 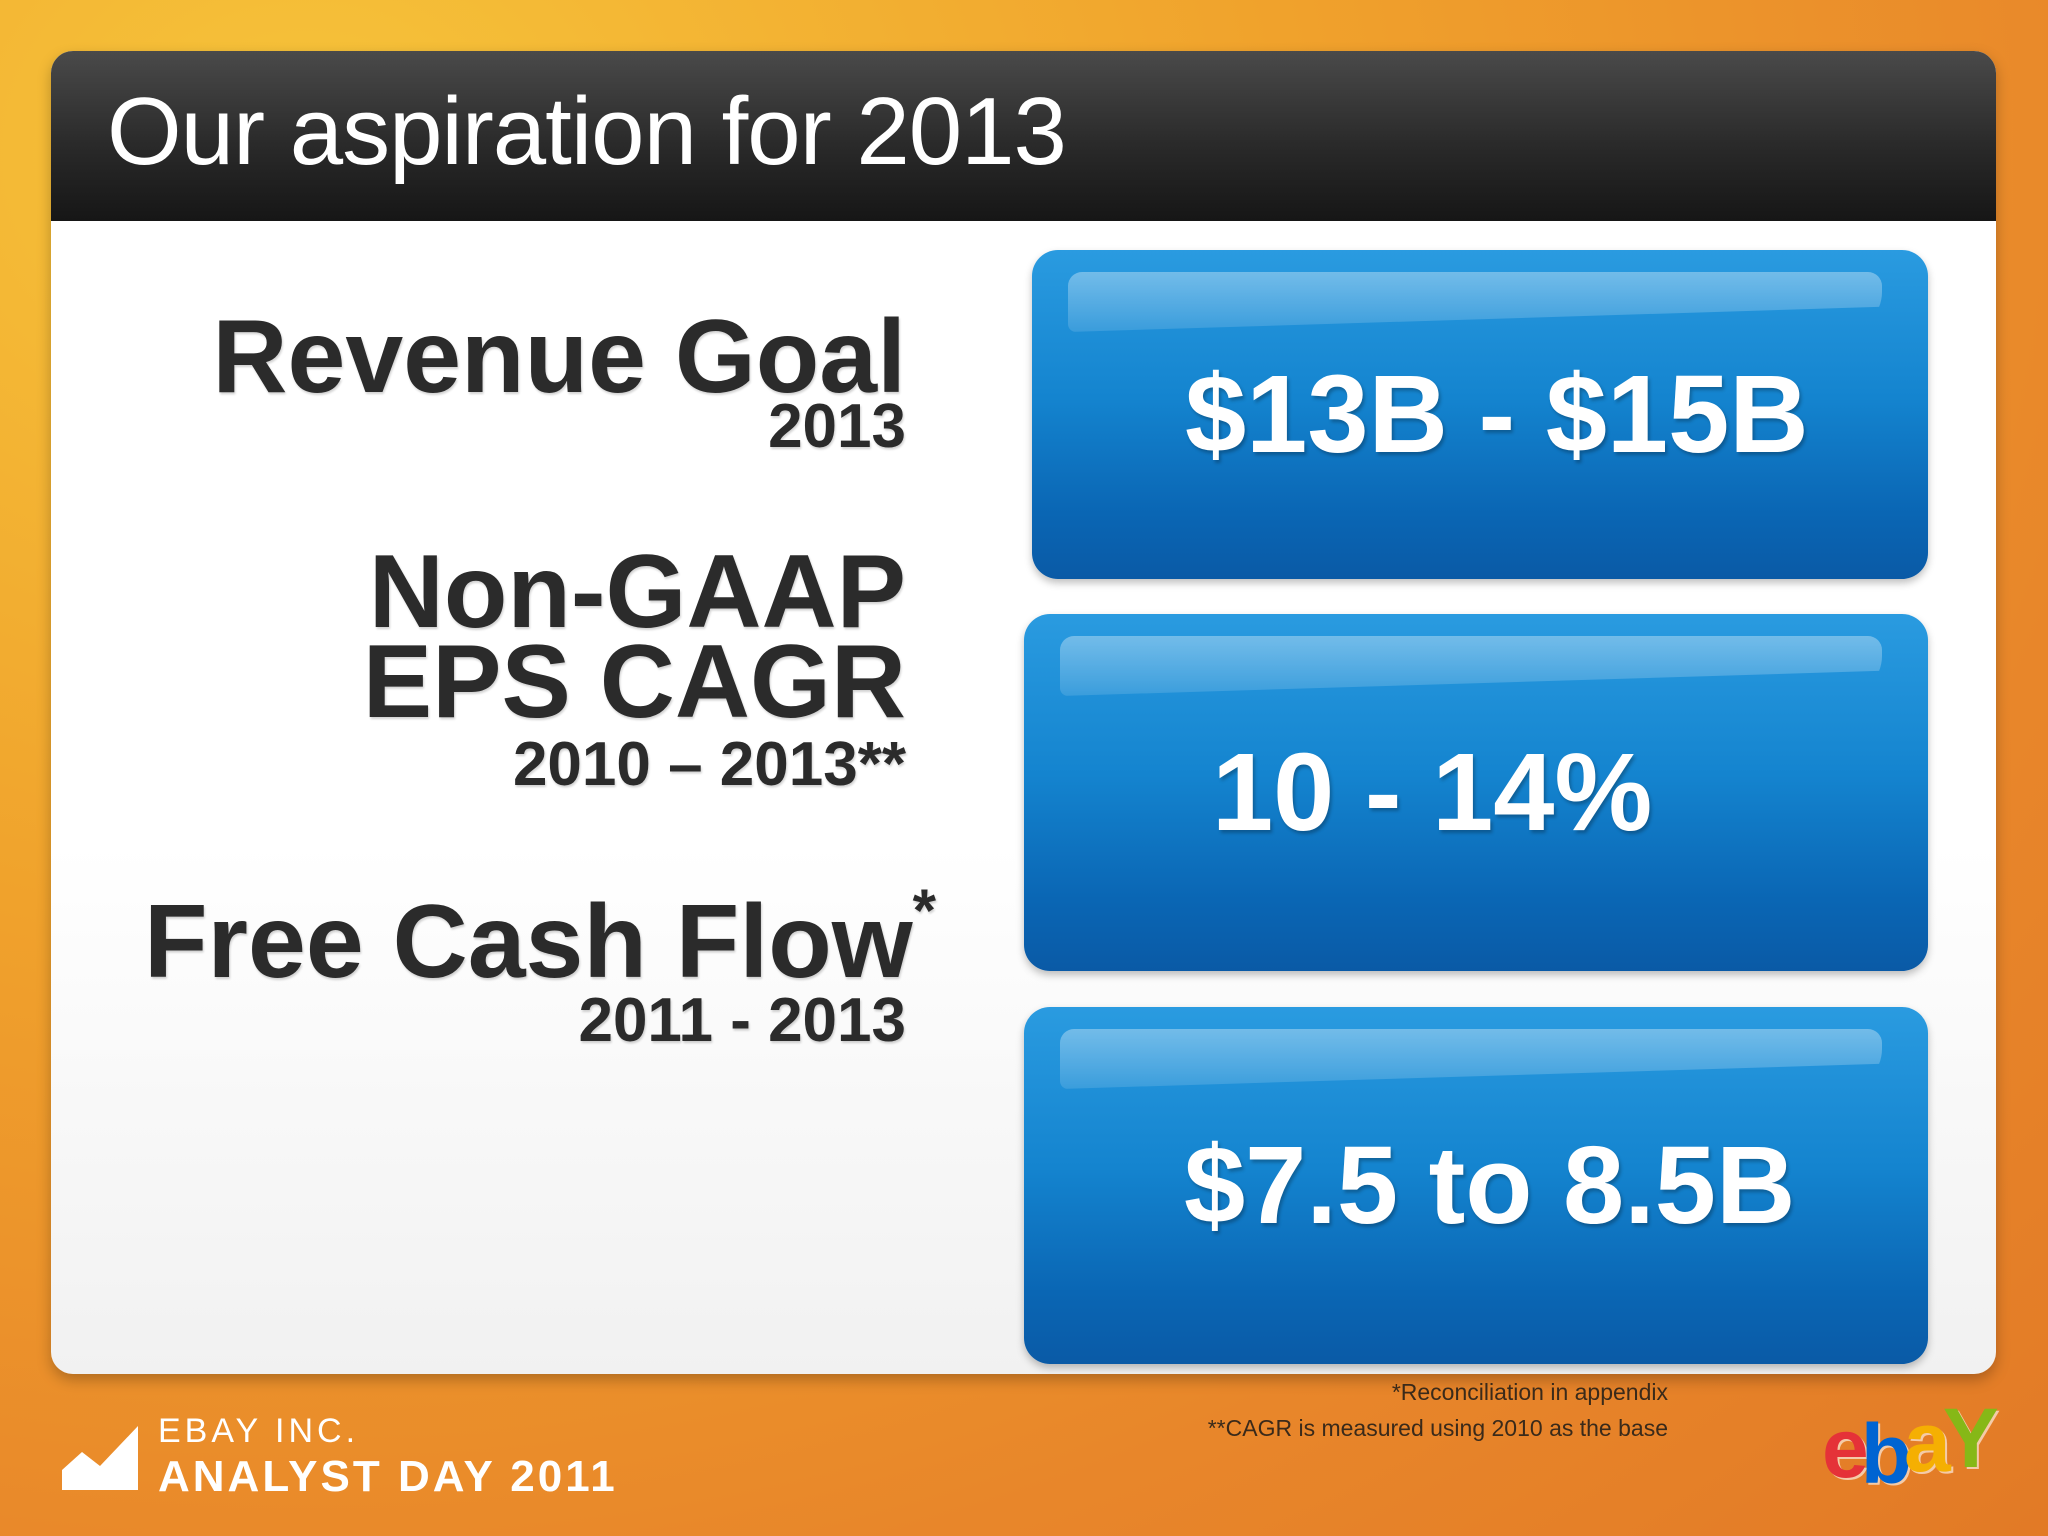 I want to click on ebay-logo-y: Y, so click(x=1970, y=1438).